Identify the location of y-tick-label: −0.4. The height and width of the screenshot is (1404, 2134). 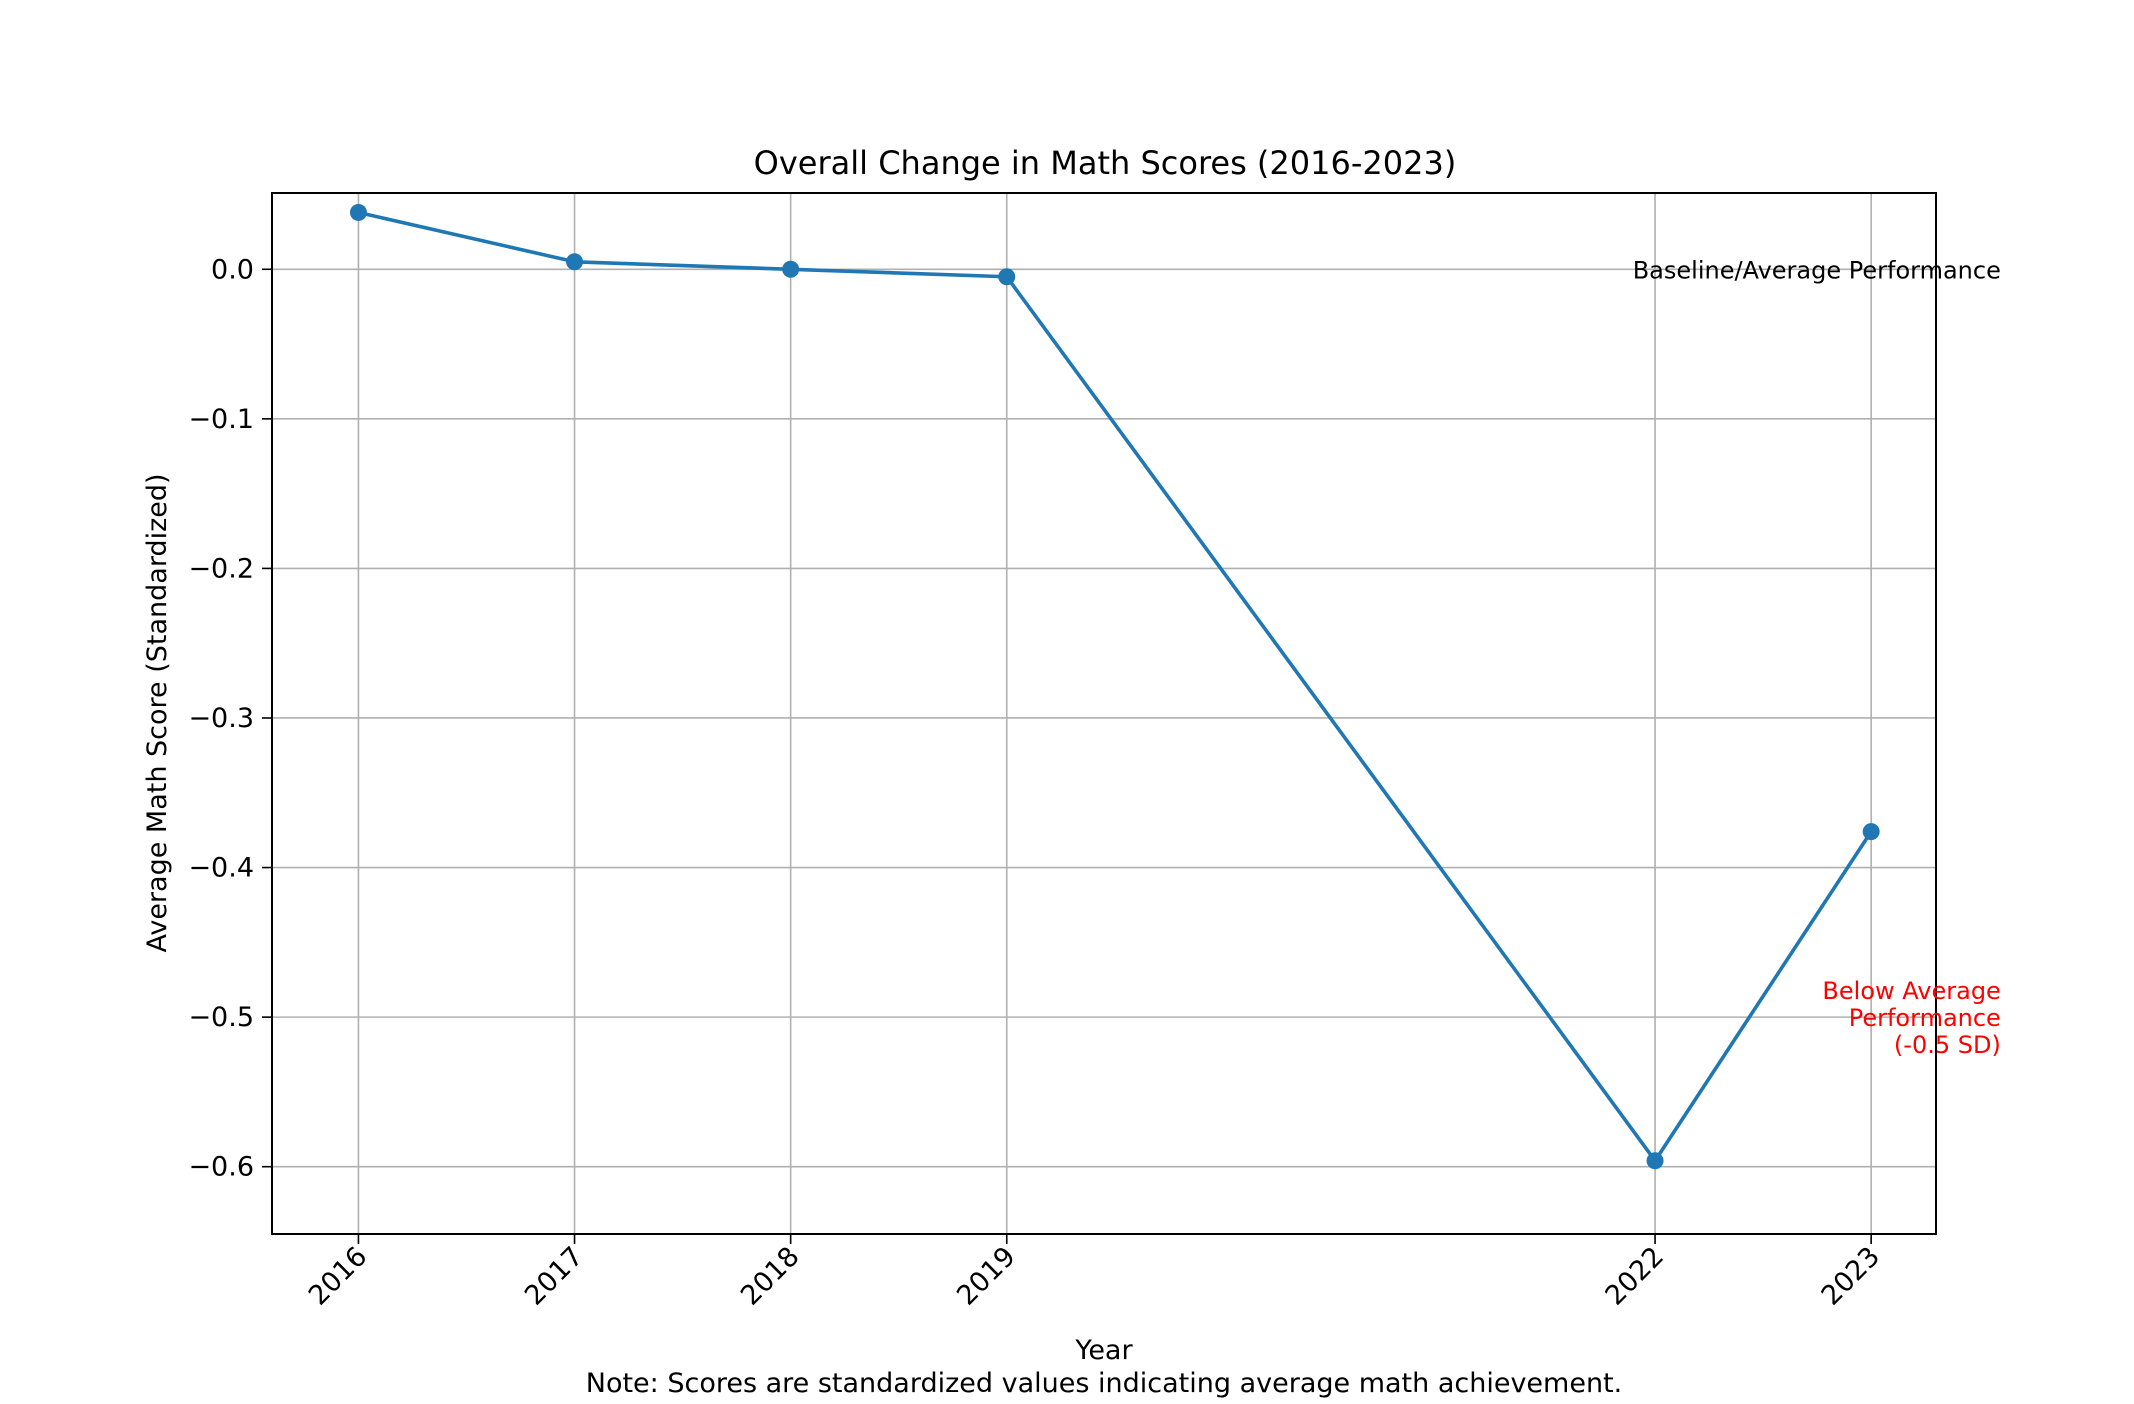
(221, 868).